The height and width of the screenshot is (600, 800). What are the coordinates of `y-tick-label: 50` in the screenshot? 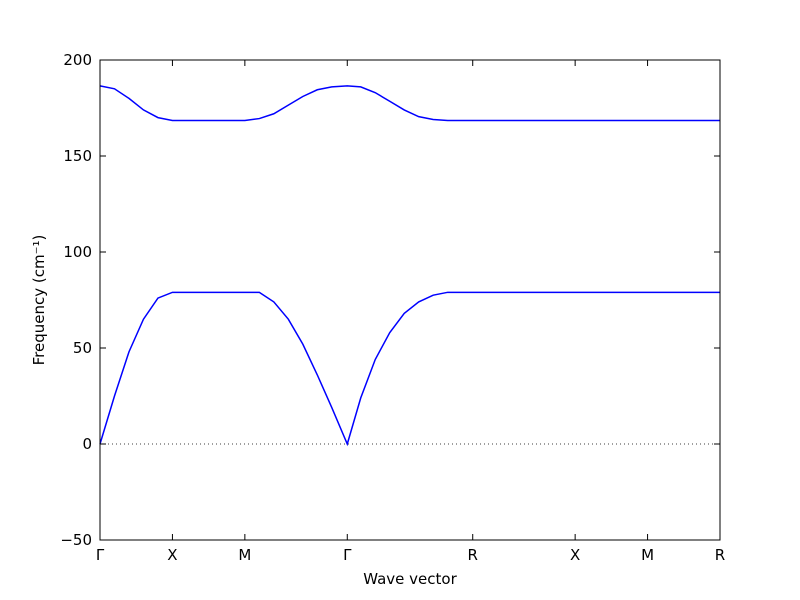 It's located at (82, 348).